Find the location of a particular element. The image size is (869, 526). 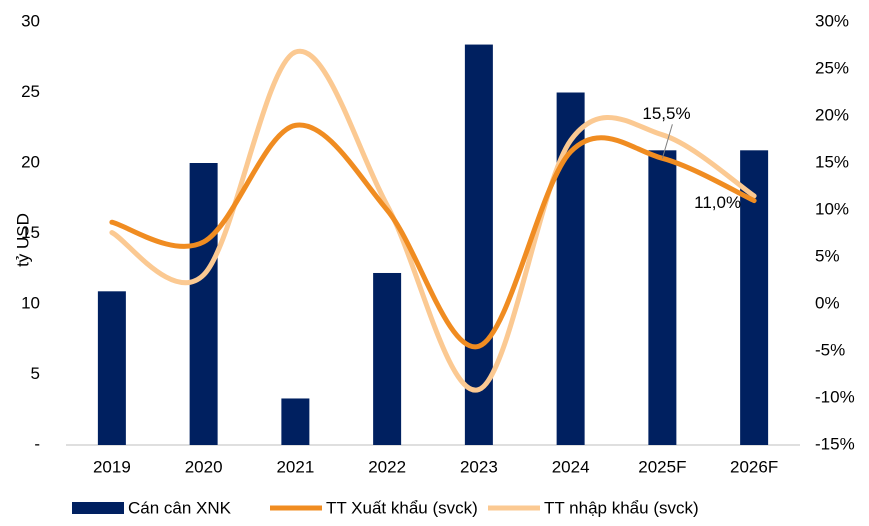

y2-tick-label: 20% is located at coordinates (832, 114).